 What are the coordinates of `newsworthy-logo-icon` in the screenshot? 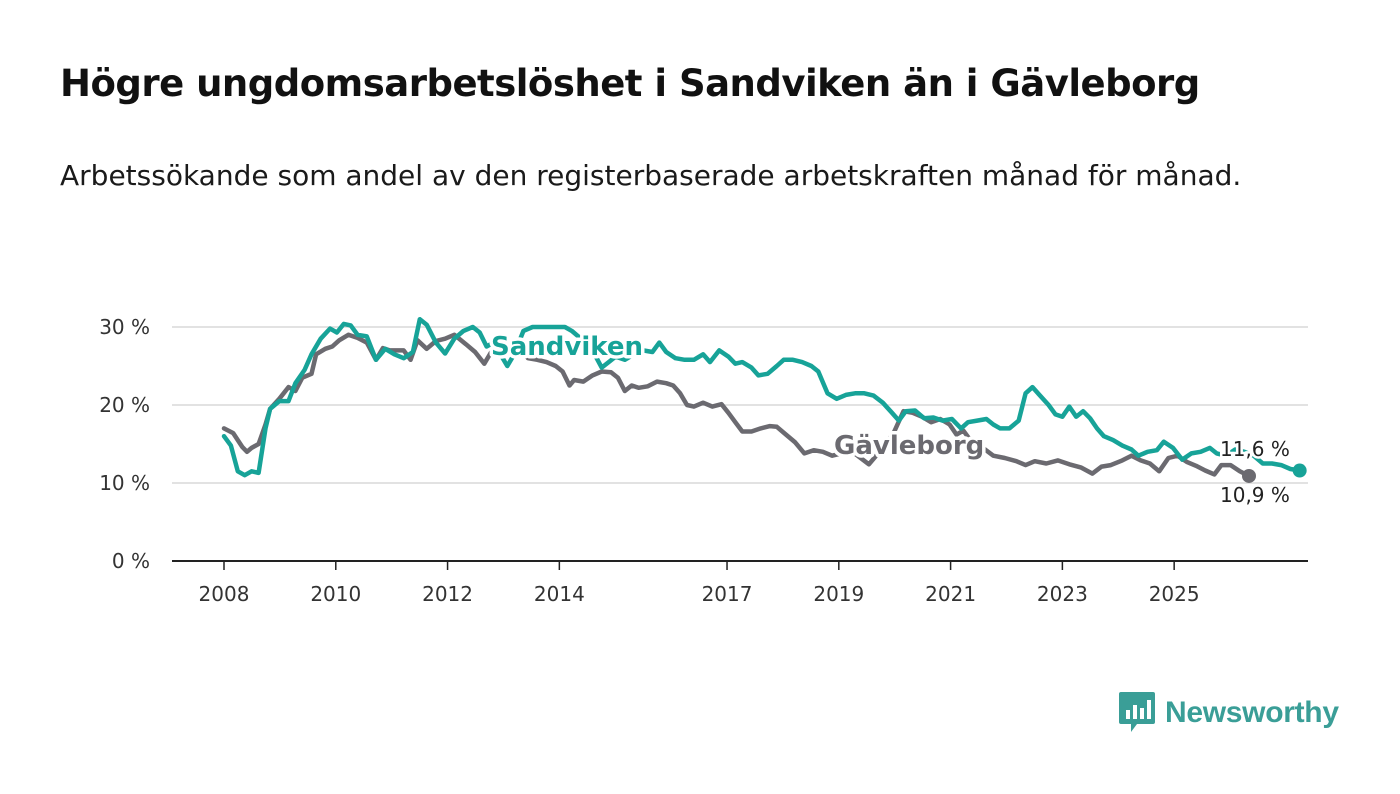 It's located at (1137, 712).